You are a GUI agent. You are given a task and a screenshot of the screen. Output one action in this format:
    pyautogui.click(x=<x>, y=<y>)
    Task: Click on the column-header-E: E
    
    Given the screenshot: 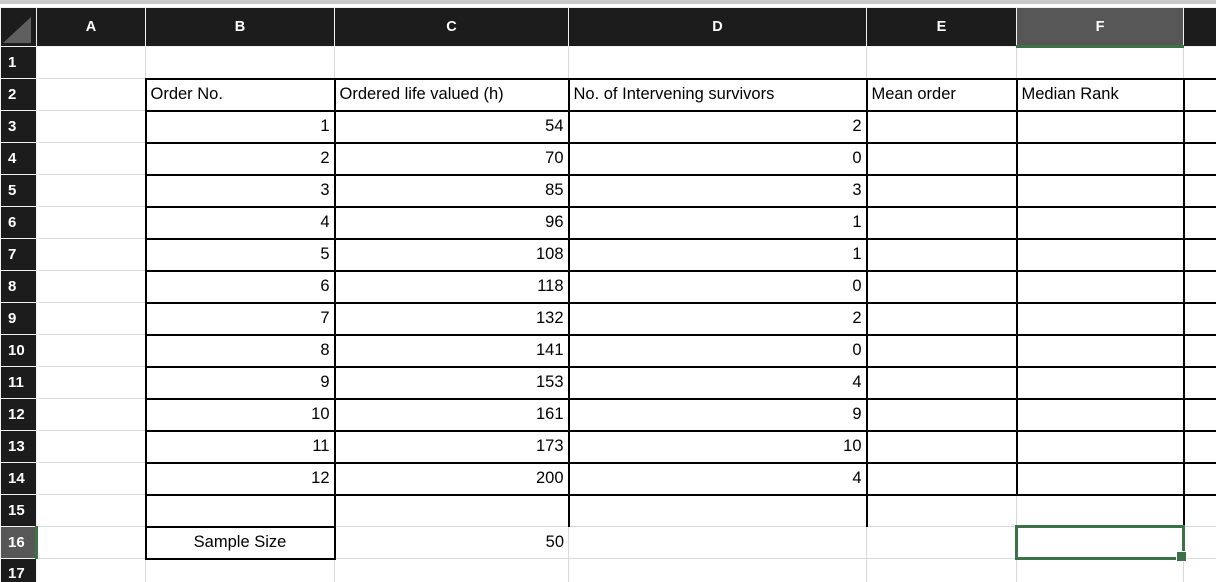 What is the action you would take?
    pyautogui.click(x=941, y=27)
    